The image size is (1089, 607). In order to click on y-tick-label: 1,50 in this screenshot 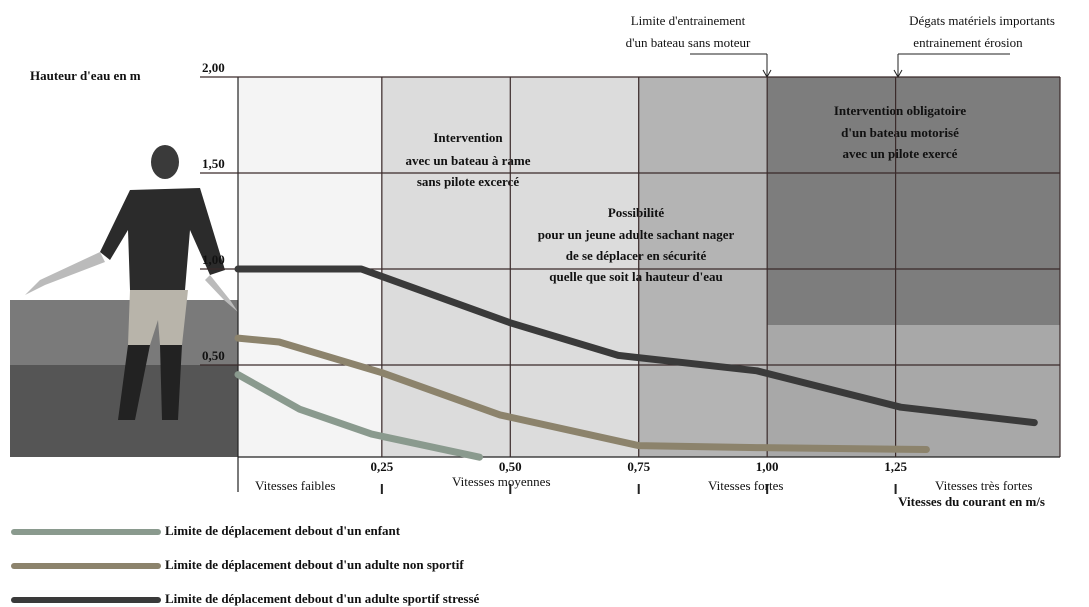, I will do `click(213, 163)`.